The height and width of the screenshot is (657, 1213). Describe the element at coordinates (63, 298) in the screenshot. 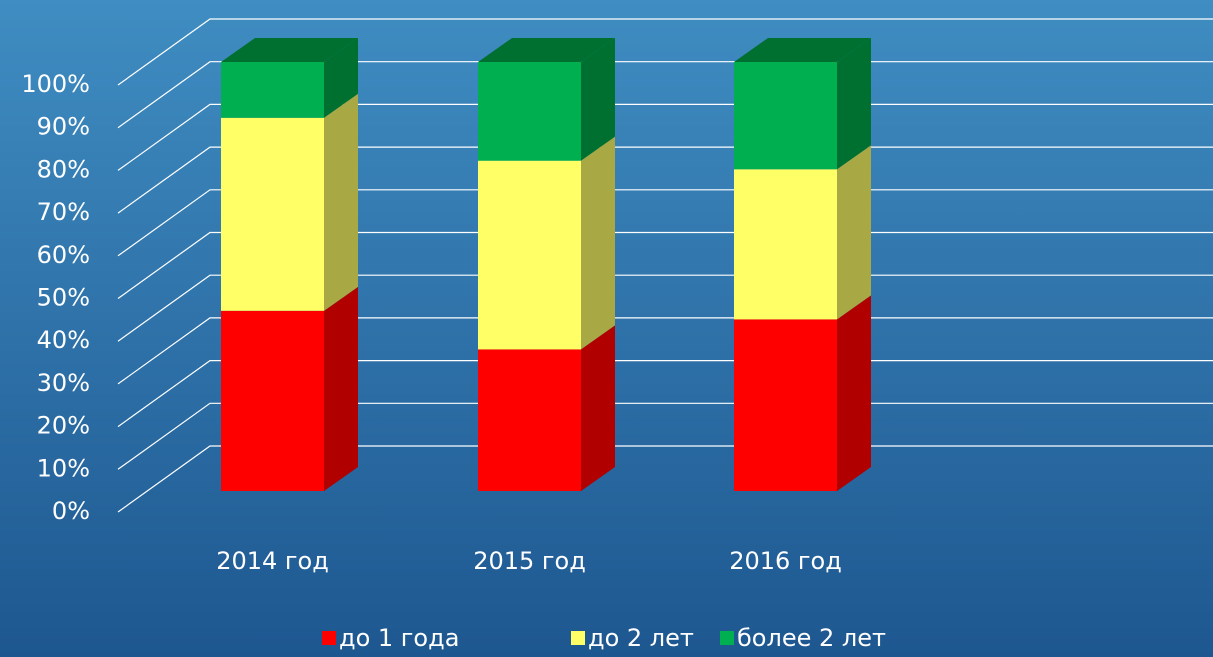

I see `y-tick-label: 50%` at that location.